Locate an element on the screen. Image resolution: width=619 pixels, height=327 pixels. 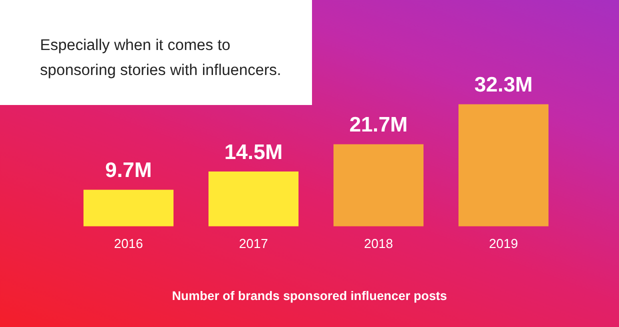
x-tick-label: 2016 is located at coordinates (128, 243).